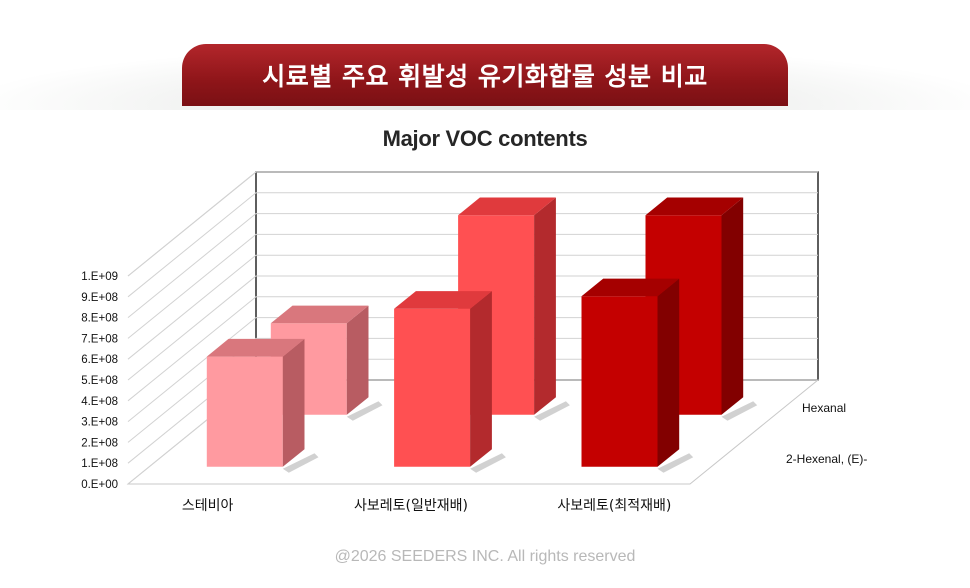 The image size is (970, 588). Describe the element at coordinates (824, 408) in the screenshot. I see `series-label: Hexanal` at that location.